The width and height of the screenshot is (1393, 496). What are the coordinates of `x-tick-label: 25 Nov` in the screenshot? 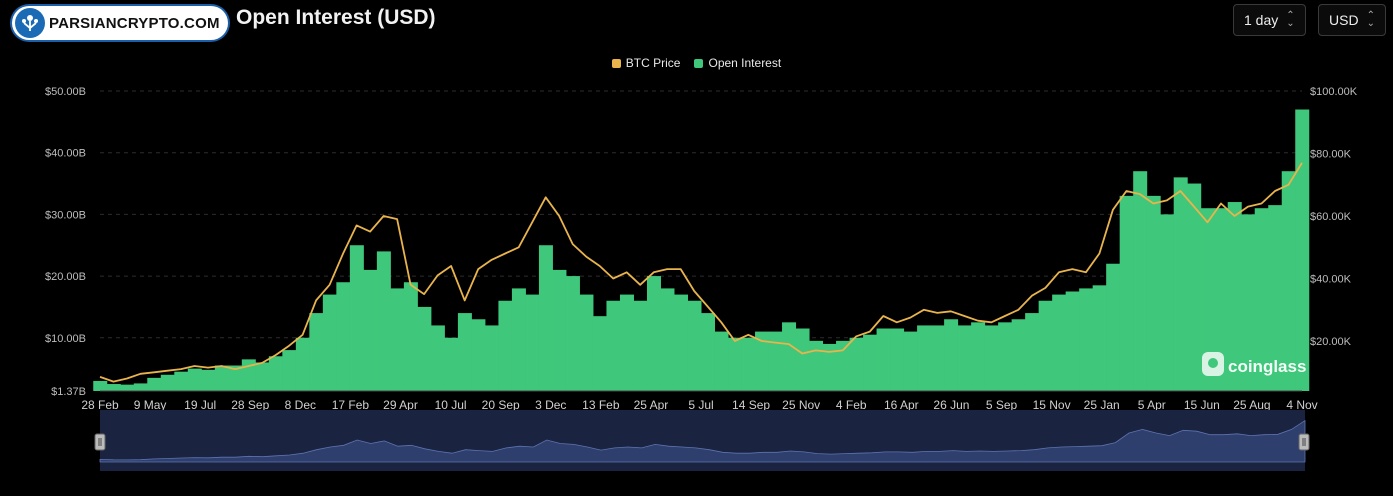 It's located at (801, 405).